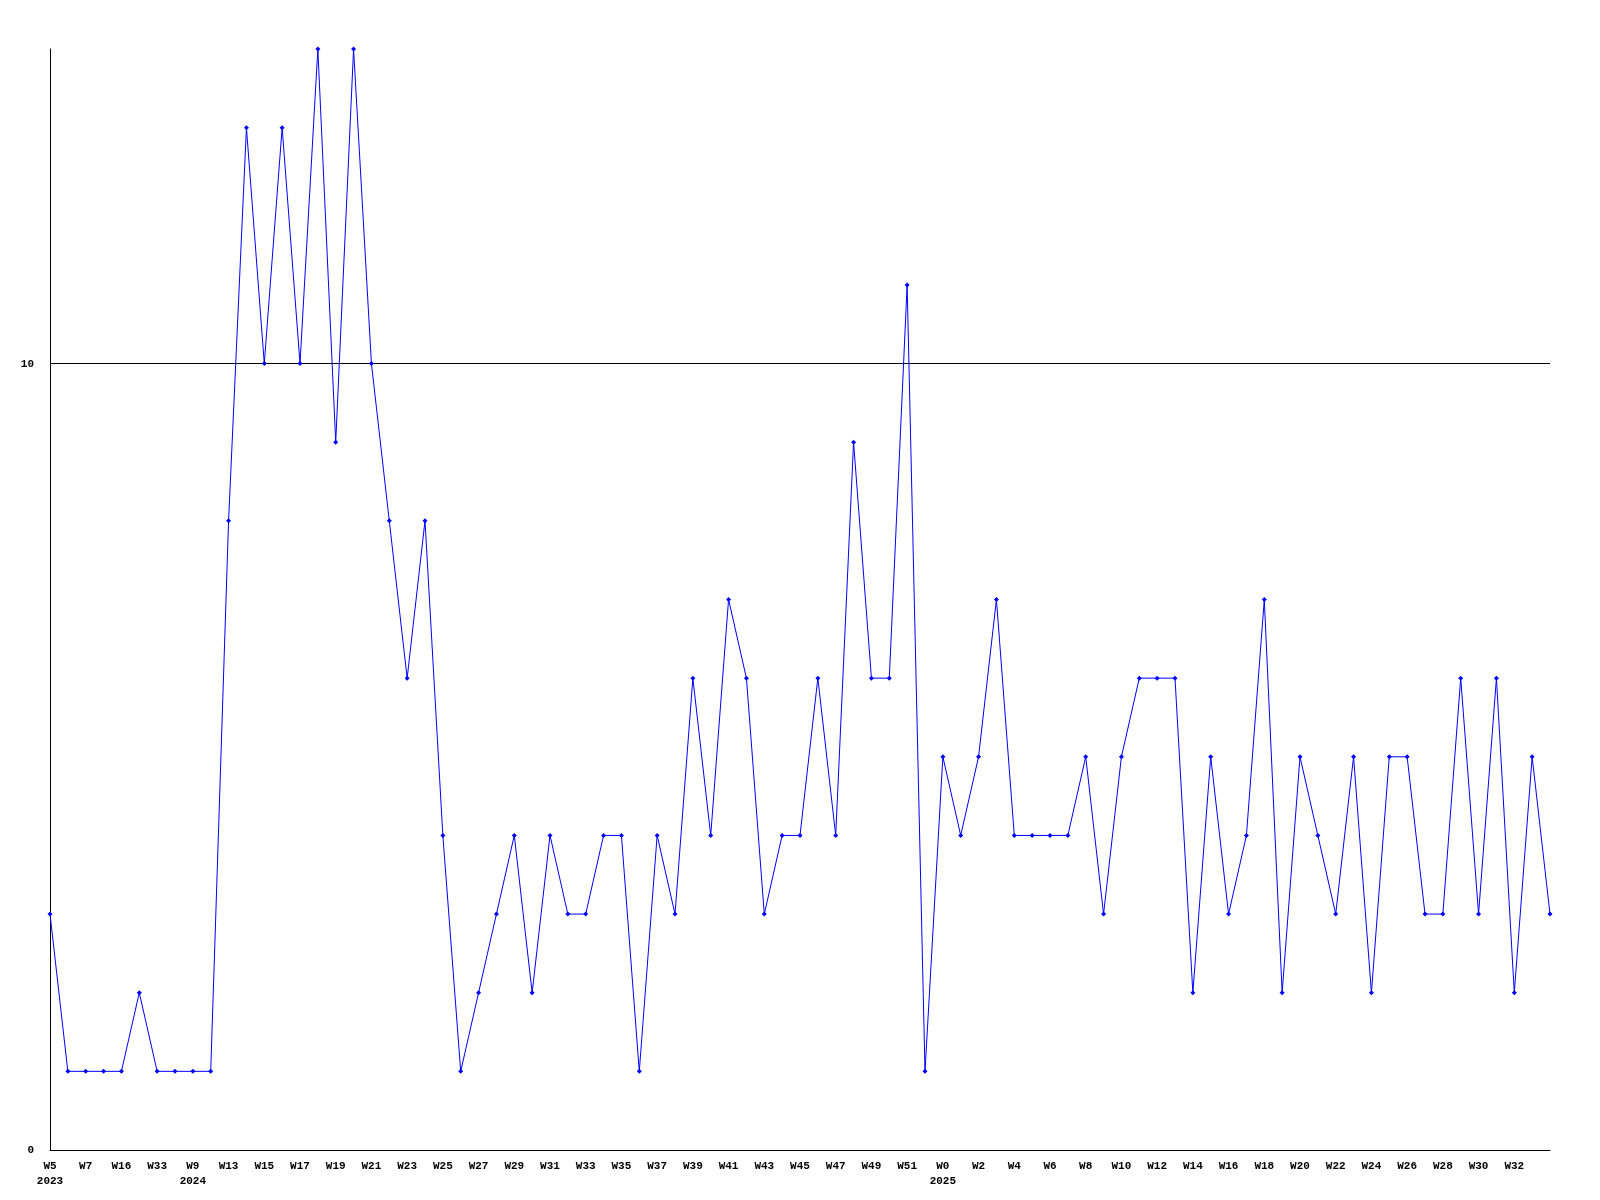 The height and width of the screenshot is (1200, 1600). Describe the element at coordinates (978, 1165) in the screenshot. I see `x-tick-label: W2` at that location.